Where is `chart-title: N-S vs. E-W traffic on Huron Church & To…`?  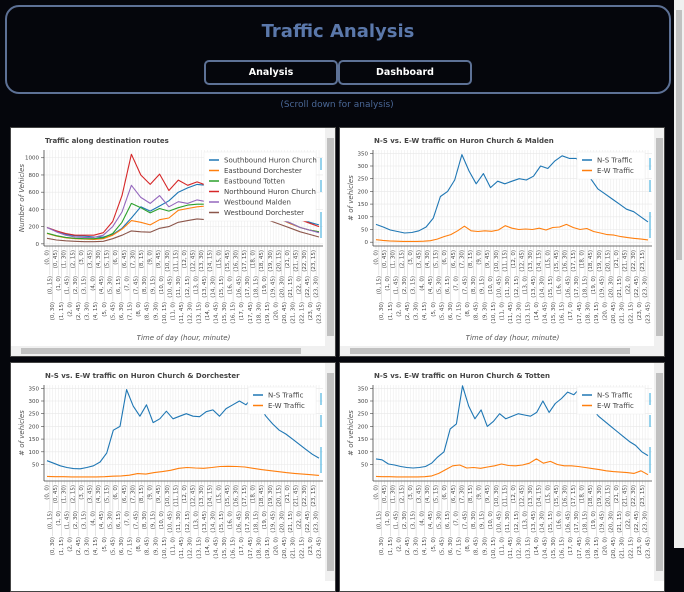 chart-title: N-S vs. E-W traffic on Huron Church & To… is located at coordinates (462, 376).